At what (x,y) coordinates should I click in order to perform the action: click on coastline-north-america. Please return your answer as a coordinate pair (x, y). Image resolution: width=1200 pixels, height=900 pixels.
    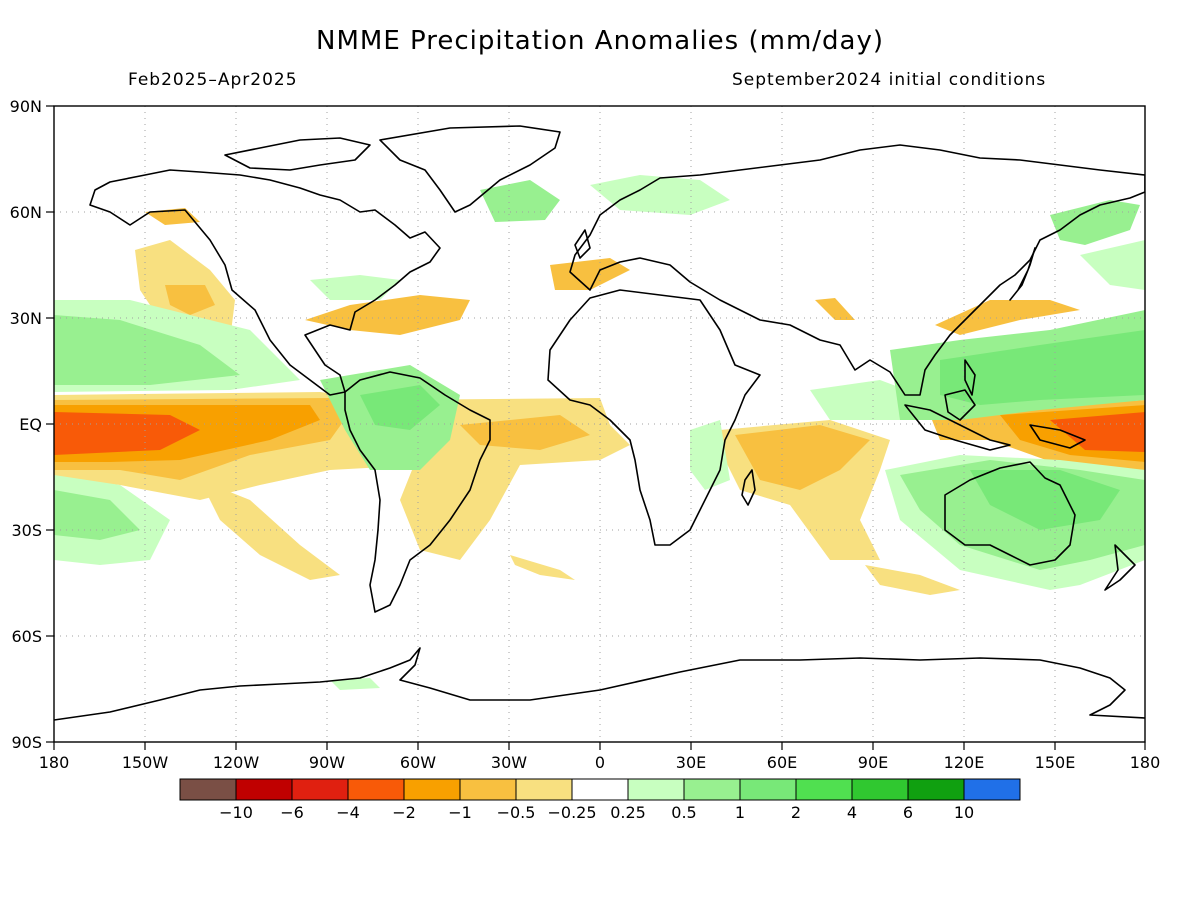
    Looking at the image, I should click on (265, 282).